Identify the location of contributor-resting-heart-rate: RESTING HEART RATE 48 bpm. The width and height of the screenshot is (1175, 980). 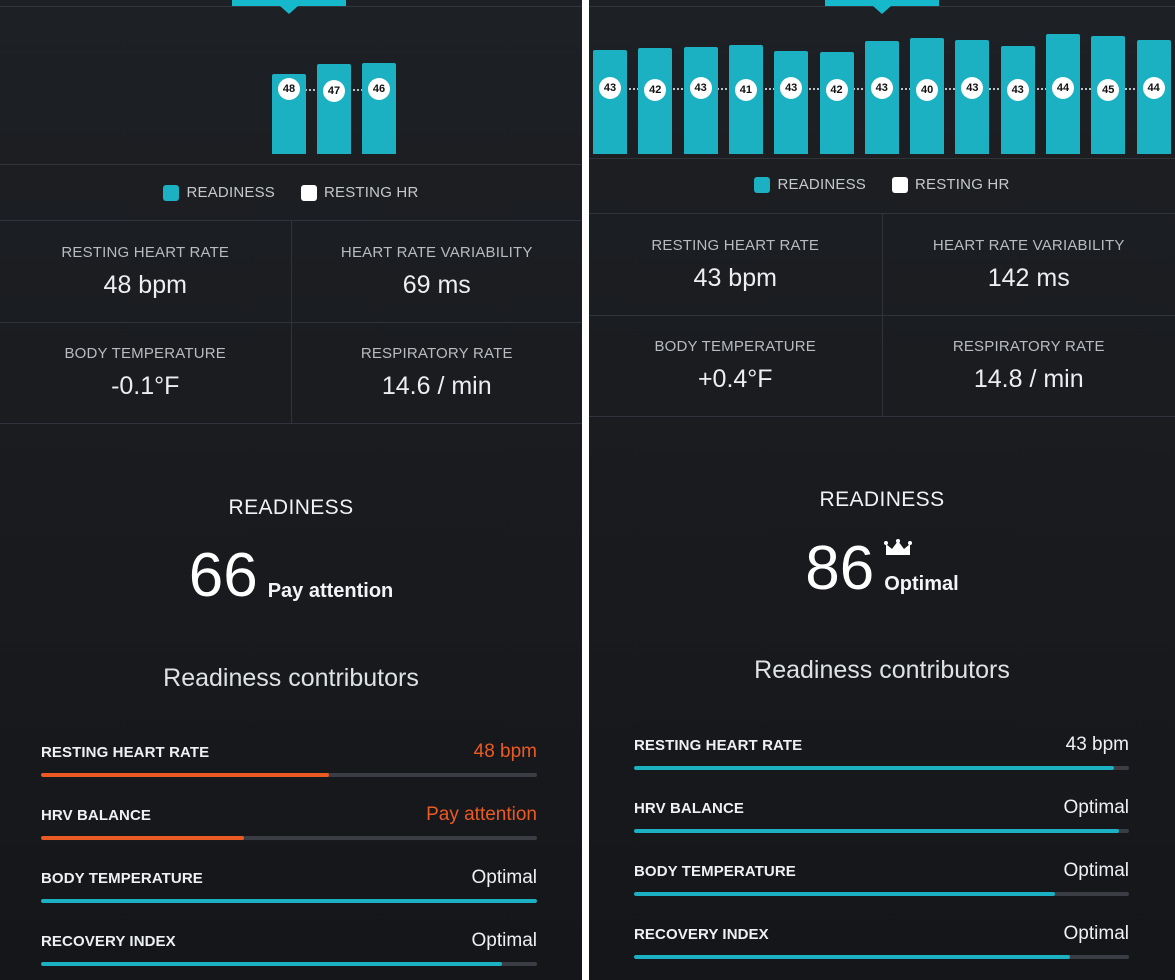
(289, 761).